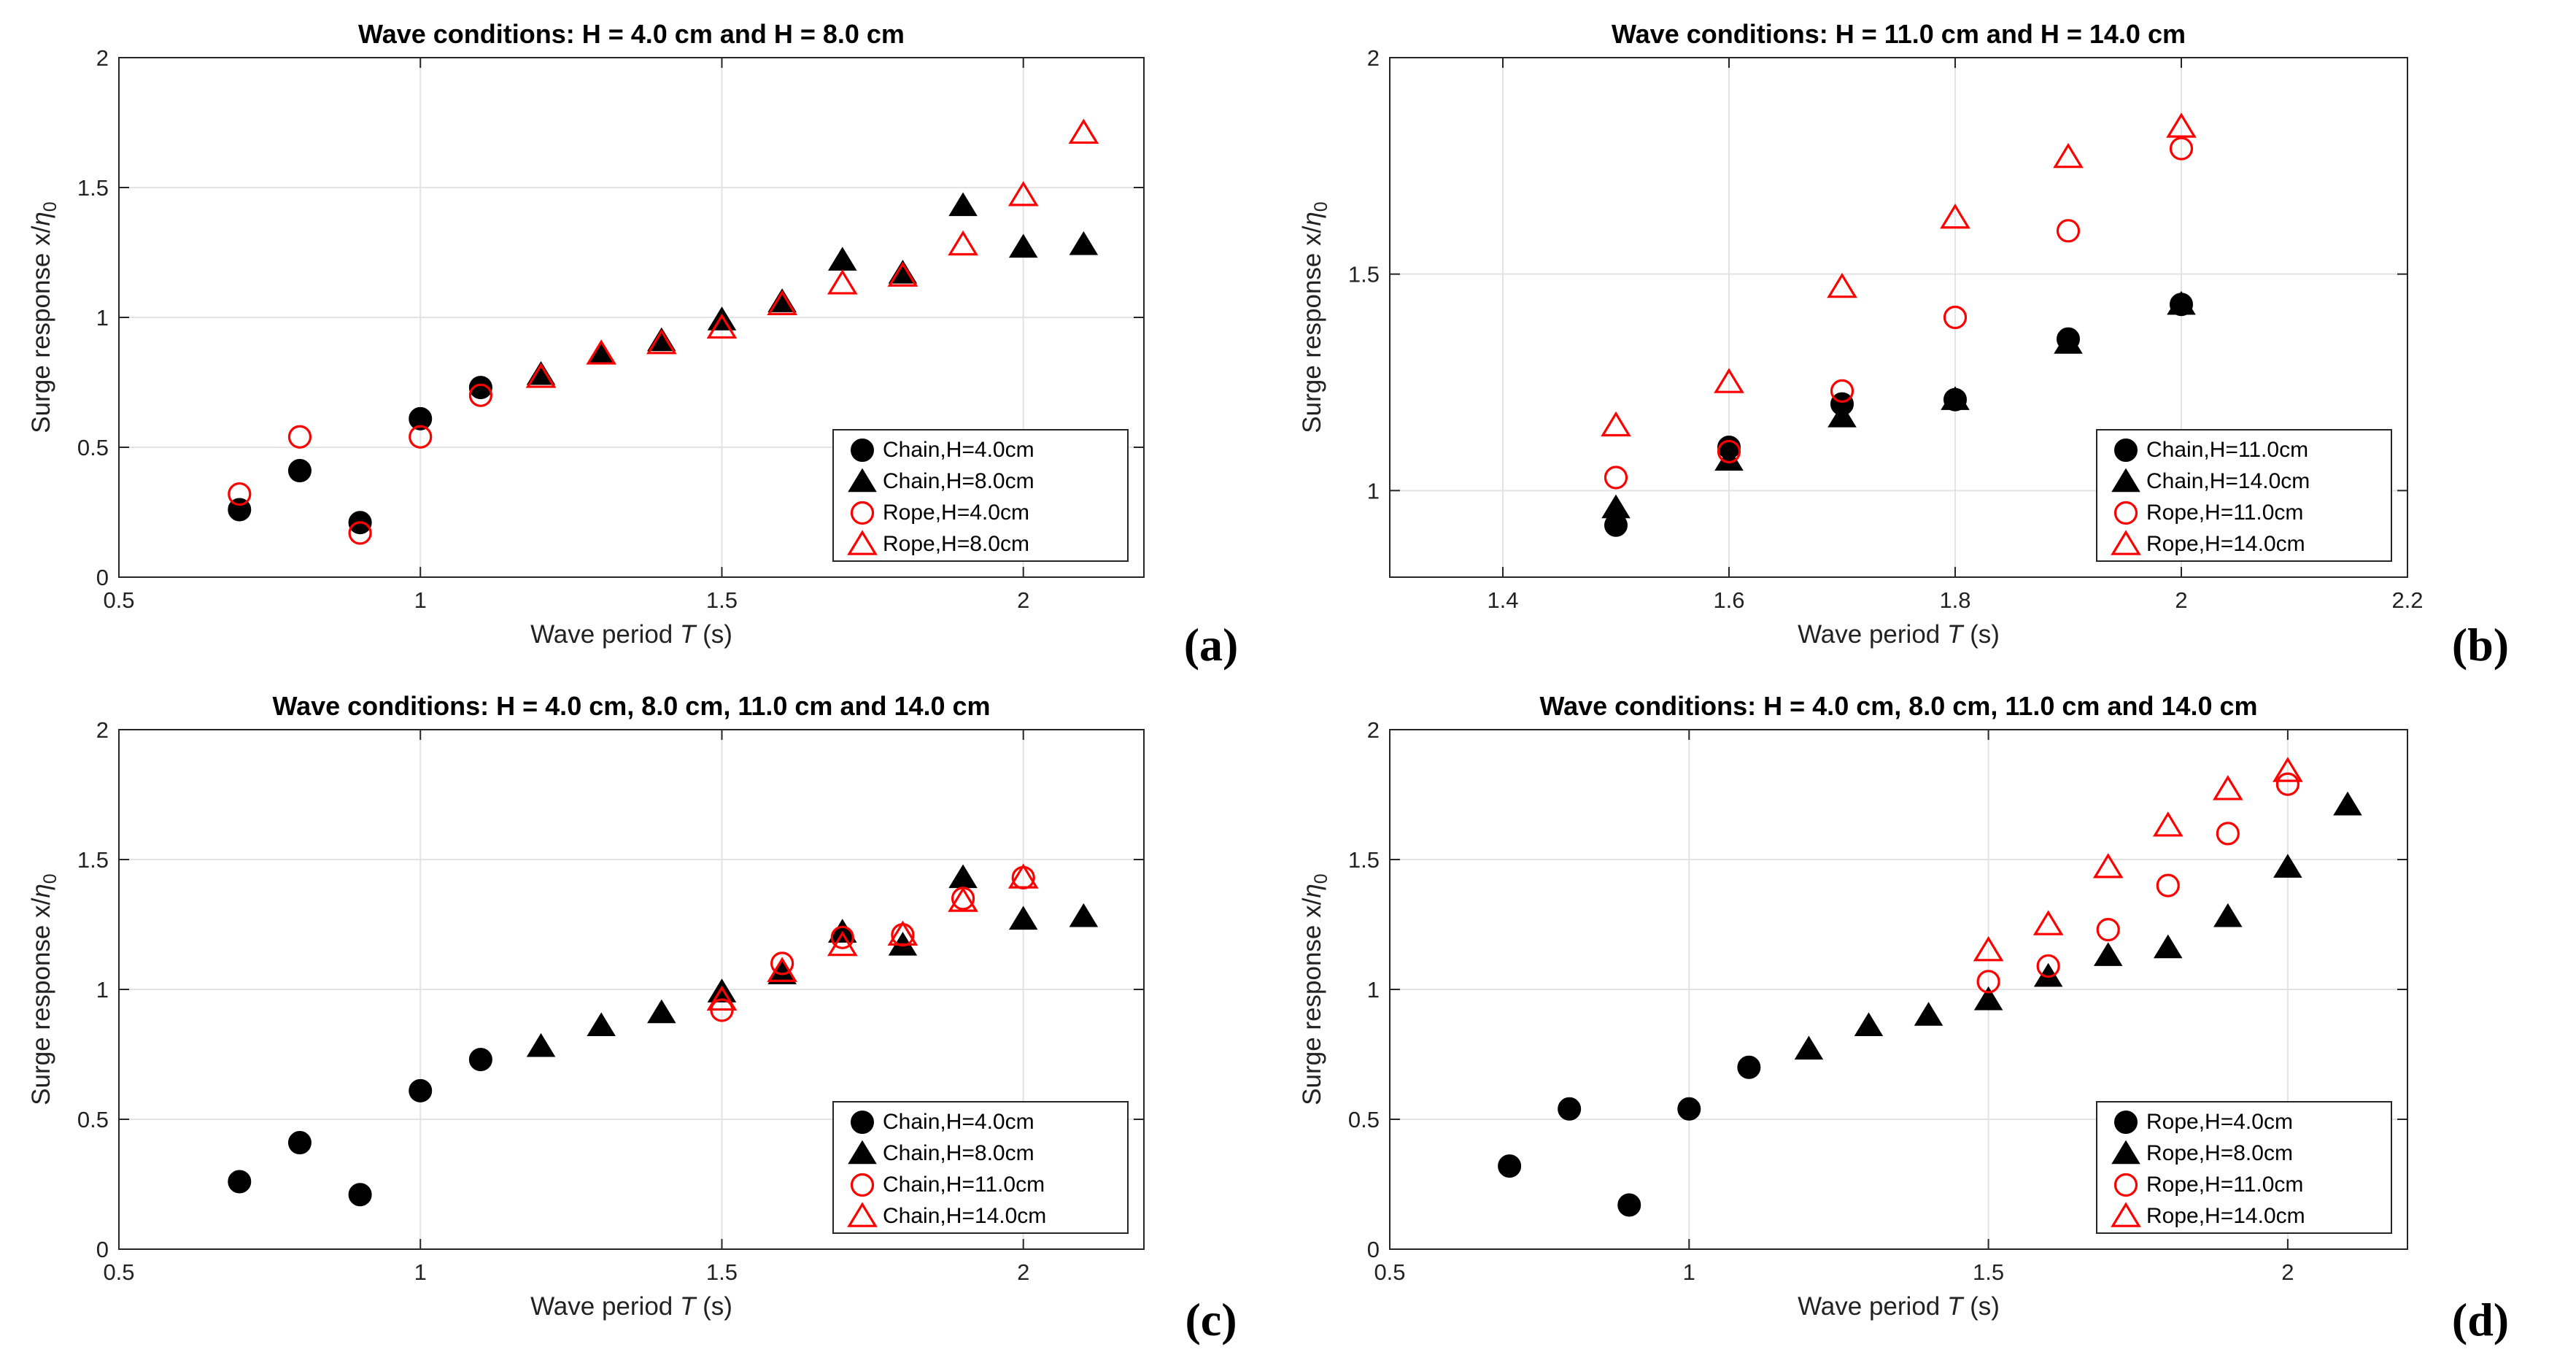 This screenshot has width=2576, height=1363. What do you see at coordinates (958, 1153) in the screenshot?
I see `legend-label: Chain,H=8.0cm` at bounding box center [958, 1153].